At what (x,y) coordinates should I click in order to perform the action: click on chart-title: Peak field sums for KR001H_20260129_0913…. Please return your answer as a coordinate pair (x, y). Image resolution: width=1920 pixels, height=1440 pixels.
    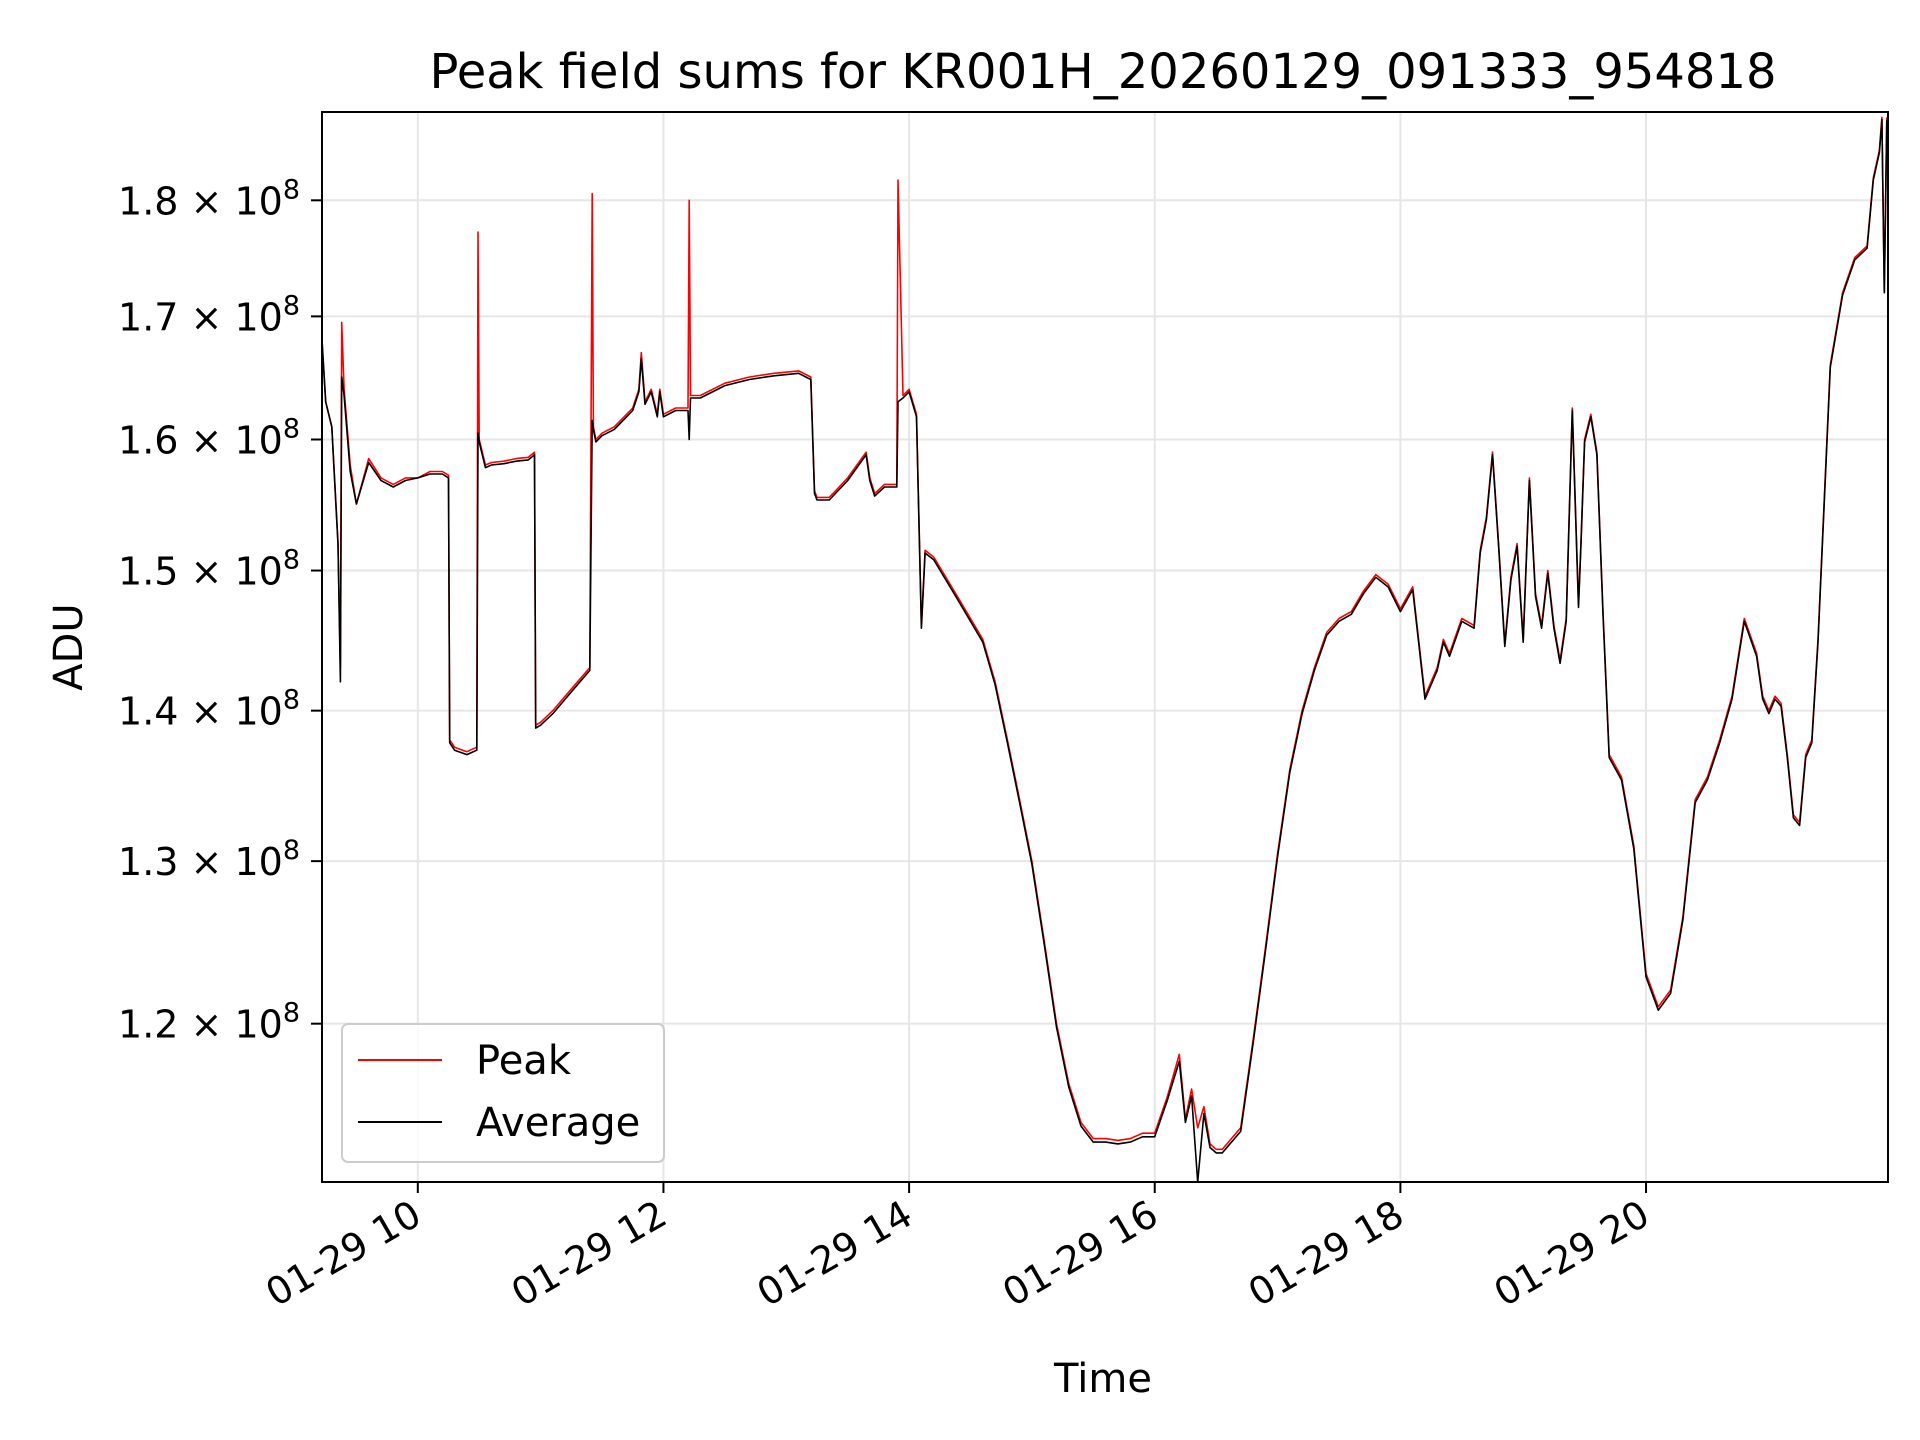
    Looking at the image, I should click on (1102, 72).